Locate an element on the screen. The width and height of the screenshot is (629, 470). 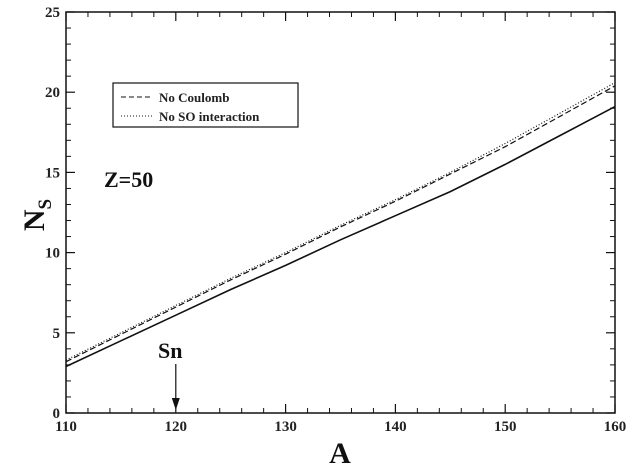
y-tick-label: 10 is located at coordinates (52, 254).